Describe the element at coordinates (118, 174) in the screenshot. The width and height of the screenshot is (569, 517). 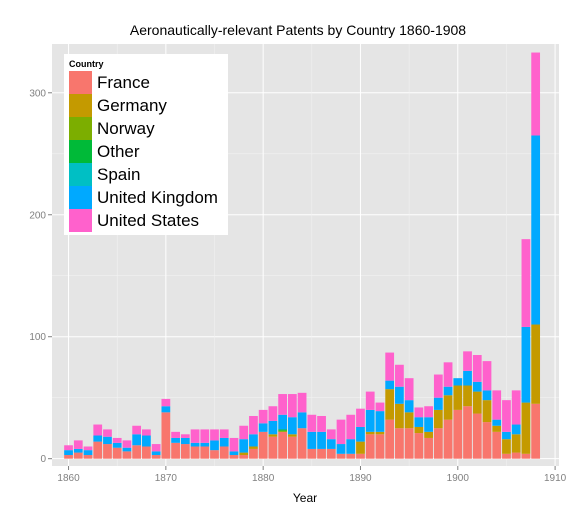
I see `legend-label: Spain` at that location.